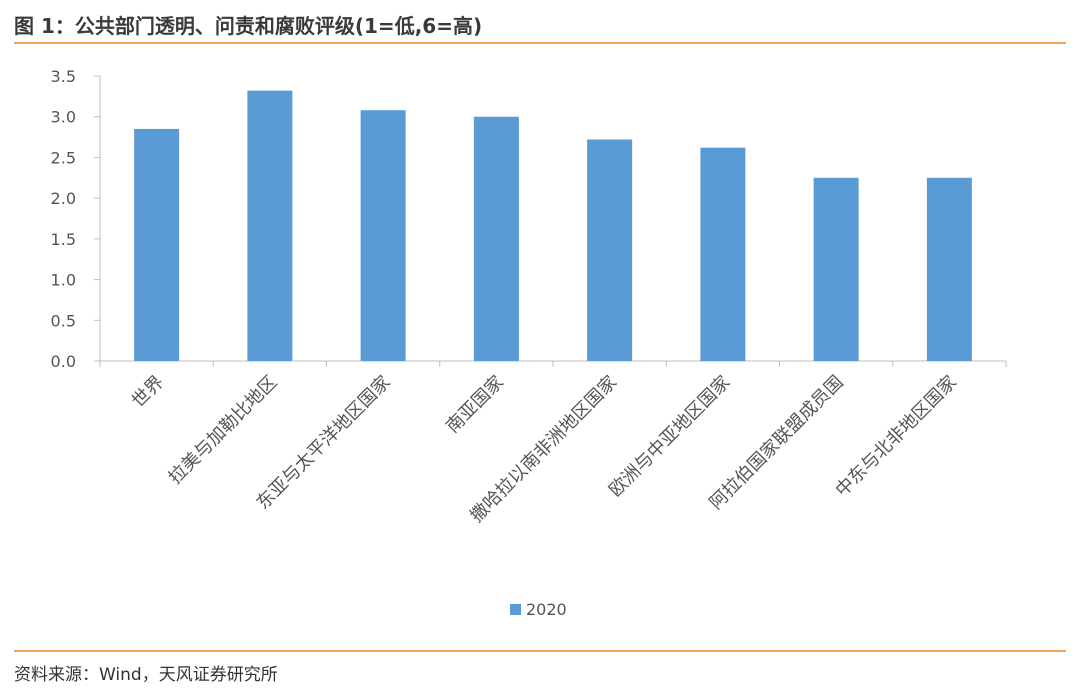 The height and width of the screenshot is (694, 1080). I want to click on x-category-label: 中东与北非地区国家, so click(896, 436).